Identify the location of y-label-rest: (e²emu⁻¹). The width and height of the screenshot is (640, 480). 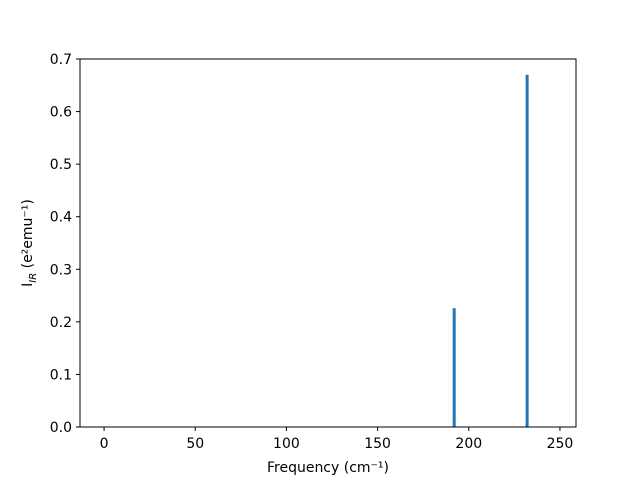
(28, 236).